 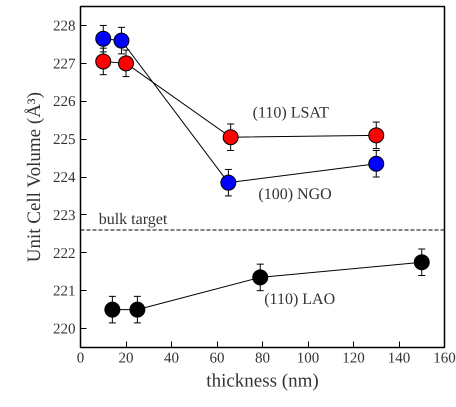 What do you see at coordinates (64, 216) in the screenshot?
I see `y-tick-label: 223` at bounding box center [64, 216].